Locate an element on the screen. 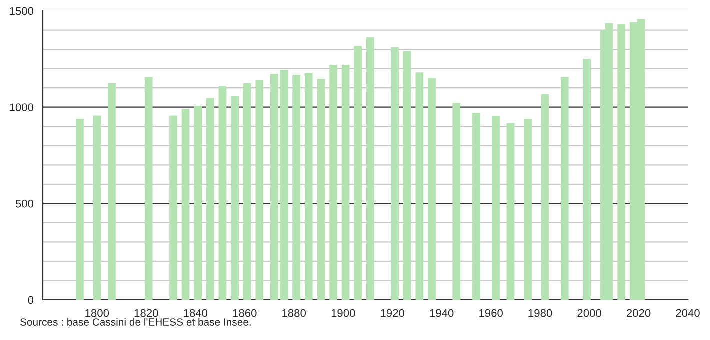 This screenshot has width=710, height=340. x-tick-label: 1820 is located at coordinates (146, 313).